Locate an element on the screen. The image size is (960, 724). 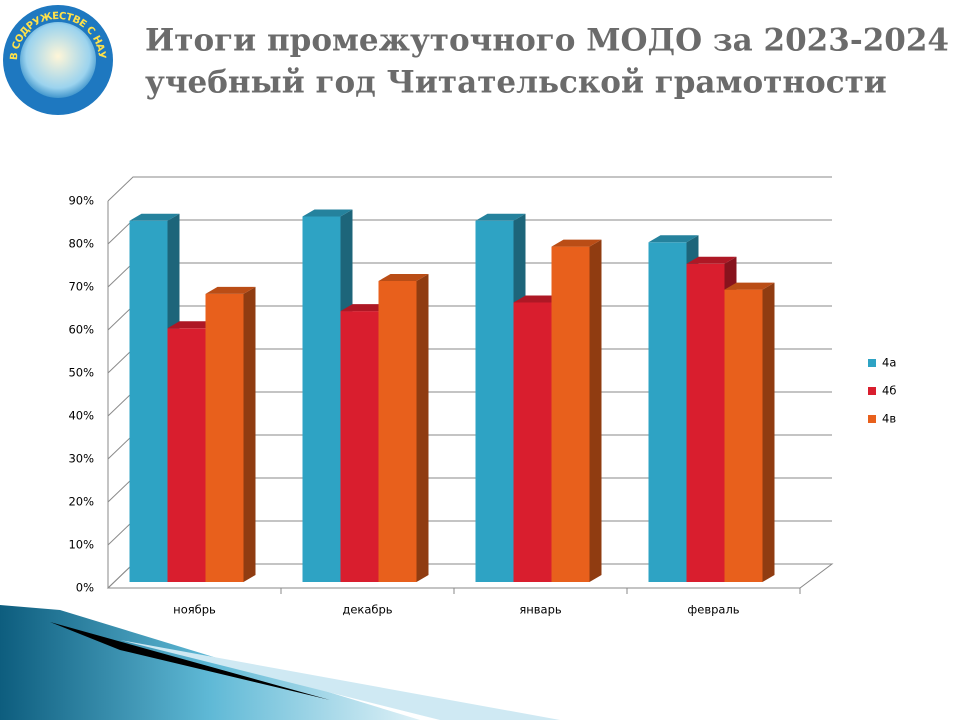
swoosh is located at coordinates (280, 662).